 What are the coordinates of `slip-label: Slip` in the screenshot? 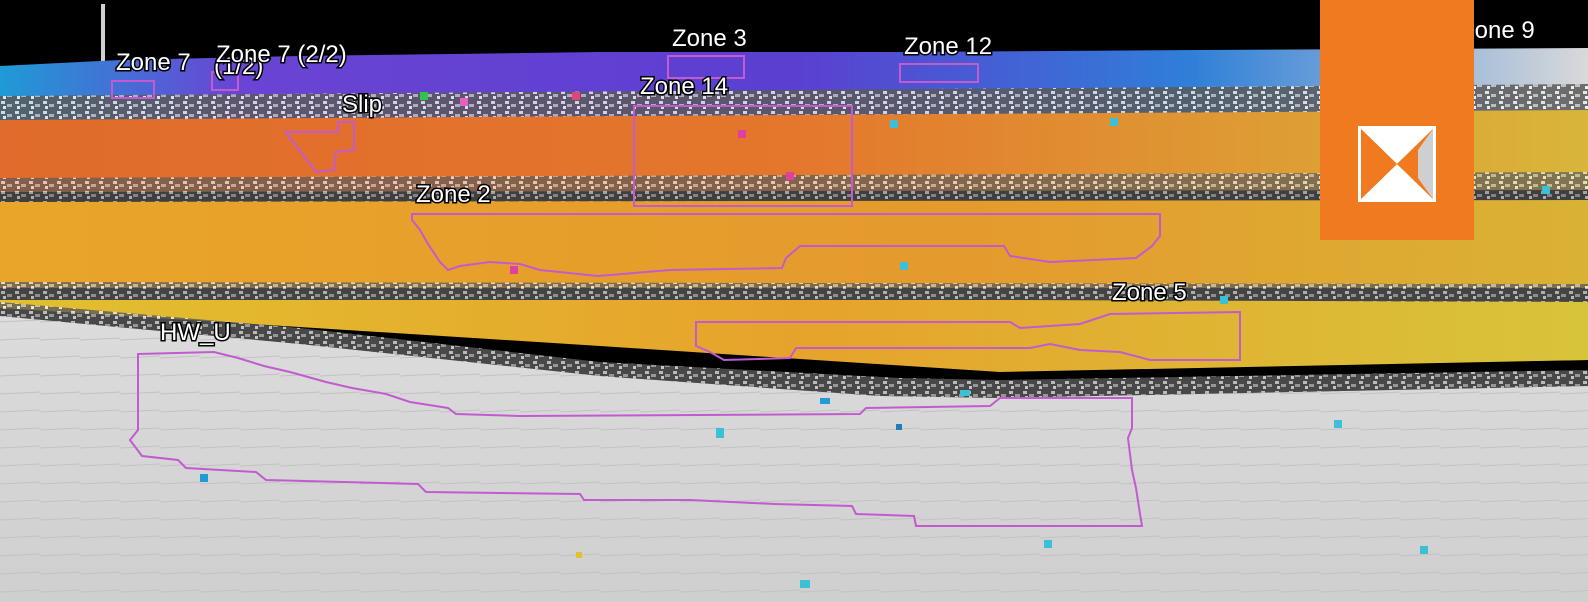 It's located at (362, 104).